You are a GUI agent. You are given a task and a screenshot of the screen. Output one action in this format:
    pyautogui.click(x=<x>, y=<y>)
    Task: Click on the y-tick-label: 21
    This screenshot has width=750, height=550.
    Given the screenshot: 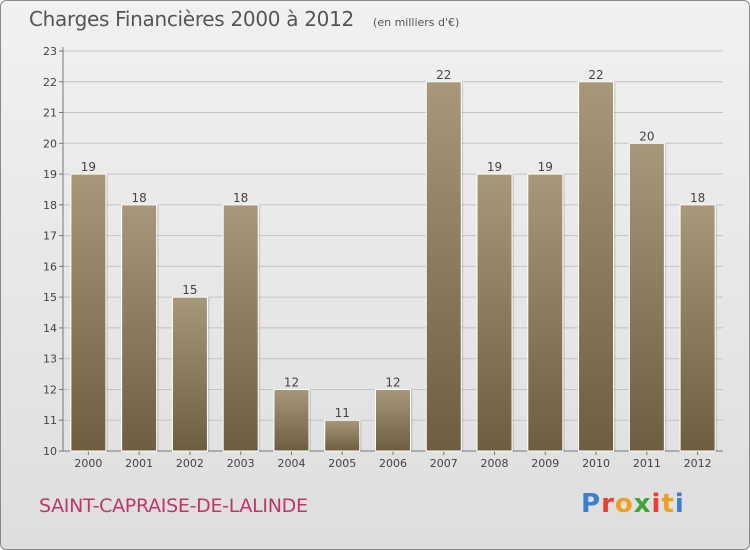 What is the action you would take?
    pyautogui.click(x=50, y=113)
    